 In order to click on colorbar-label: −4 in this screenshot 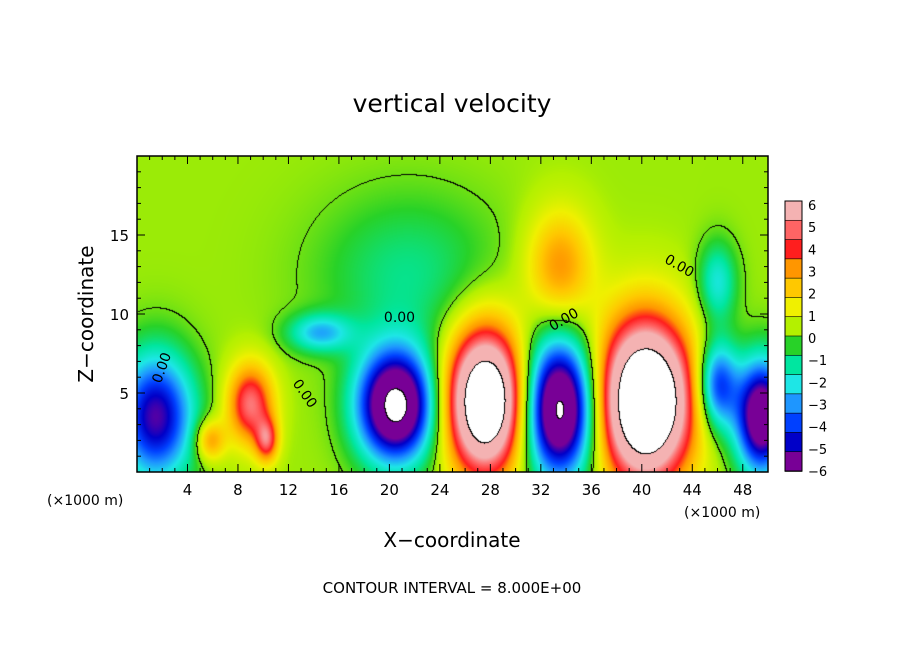, I will do `click(817, 428)`.